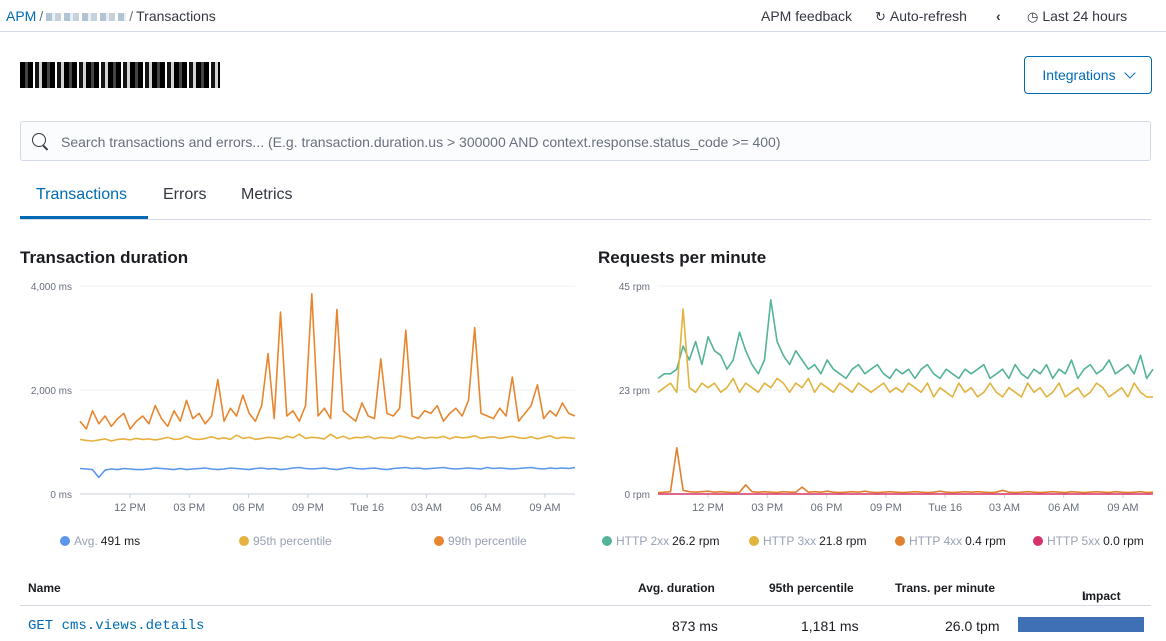 The width and height of the screenshot is (1166, 641). Describe the element at coordinates (176, 16) in the screenshot. I see `breadcrumb-current: Transactions` at that location.